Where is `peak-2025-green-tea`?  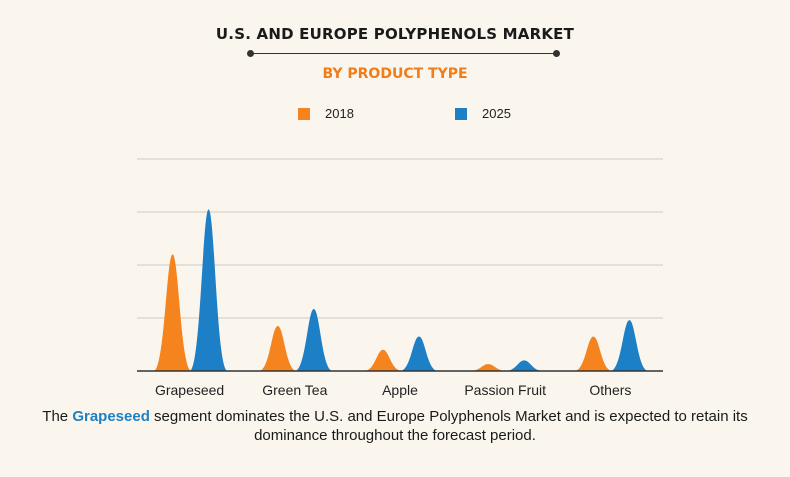
peak-2025-green-tea is located at coordinates (313, 339).